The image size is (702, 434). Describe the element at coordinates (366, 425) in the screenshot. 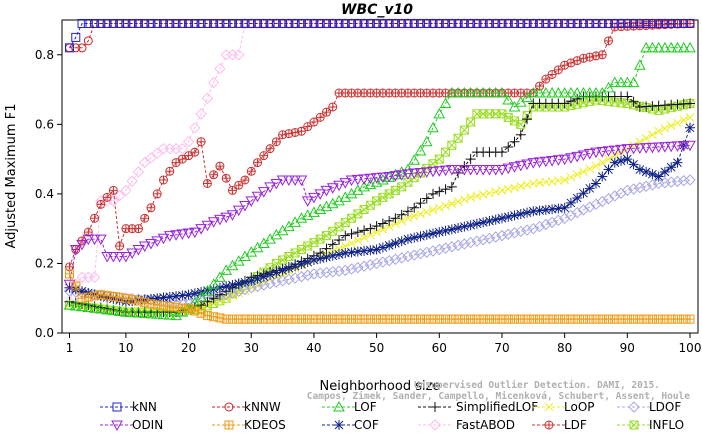

I see `legend-label: COF` at that location.